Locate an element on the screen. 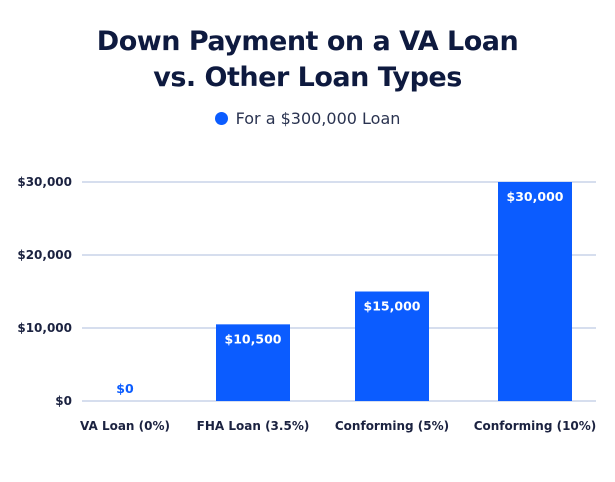  data-label: $0 is located at coordinates (125, 388).